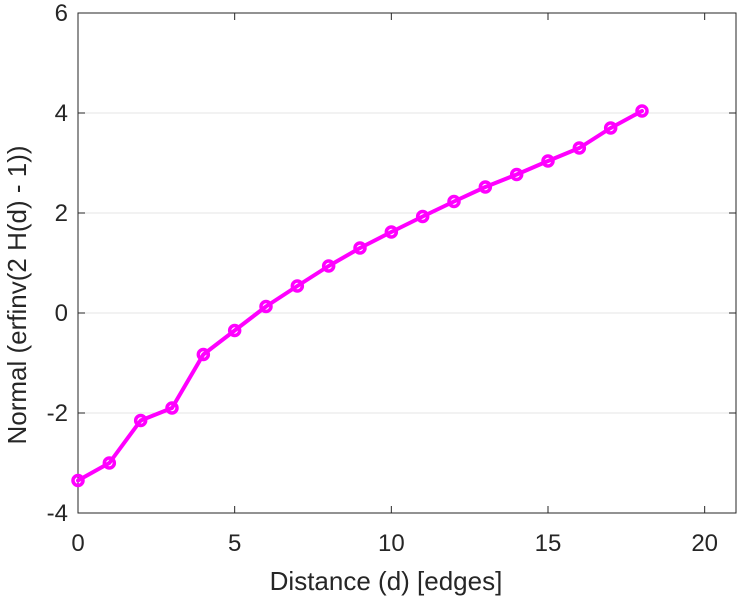  I want to click on y-tick-label: 4, so click(61, 113).